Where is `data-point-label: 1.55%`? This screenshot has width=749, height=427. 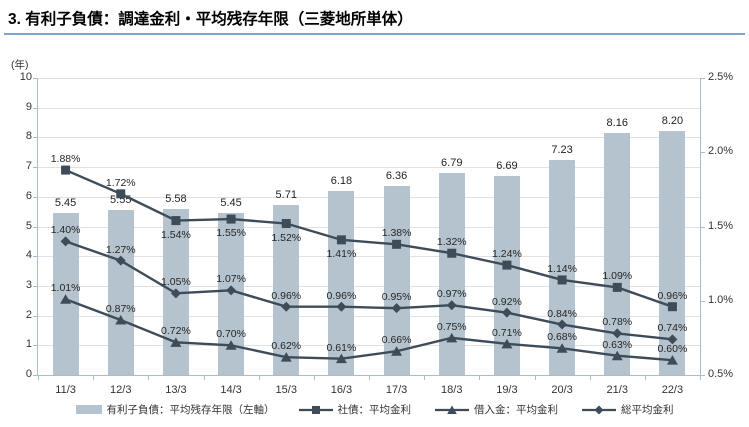 data-point-label: 1.55% is located at coordinates (231, 233).